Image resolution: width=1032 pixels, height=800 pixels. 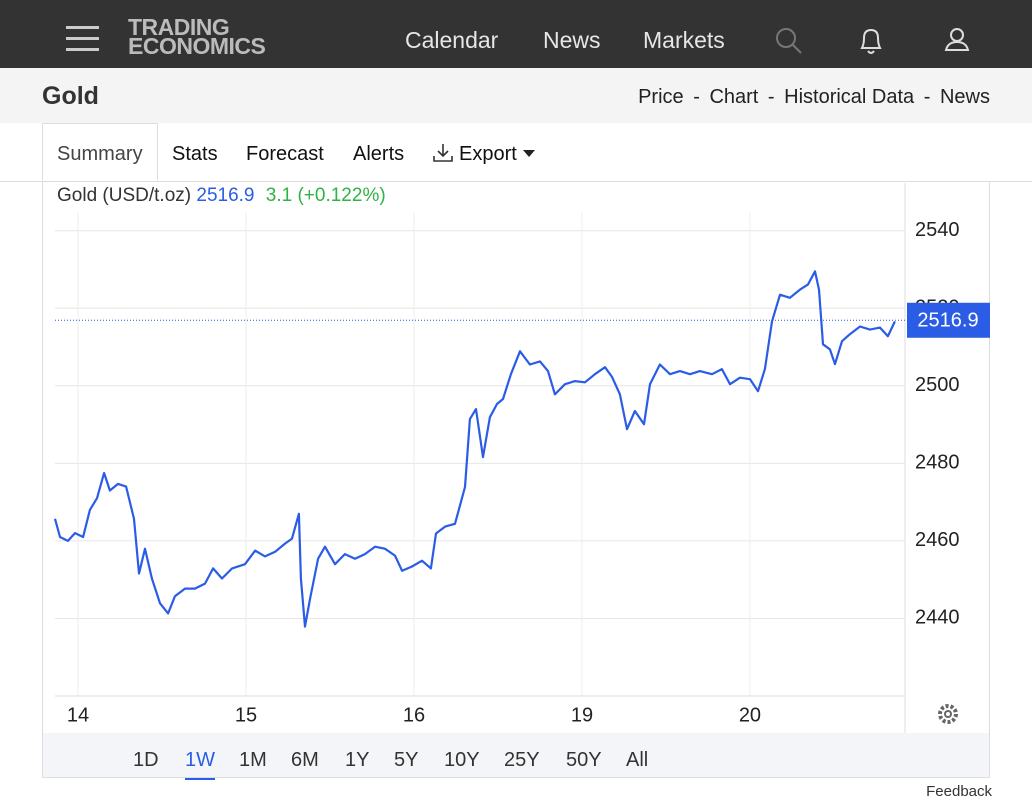 I want to click on range-button: 1Y, so click(x=357, y=760).